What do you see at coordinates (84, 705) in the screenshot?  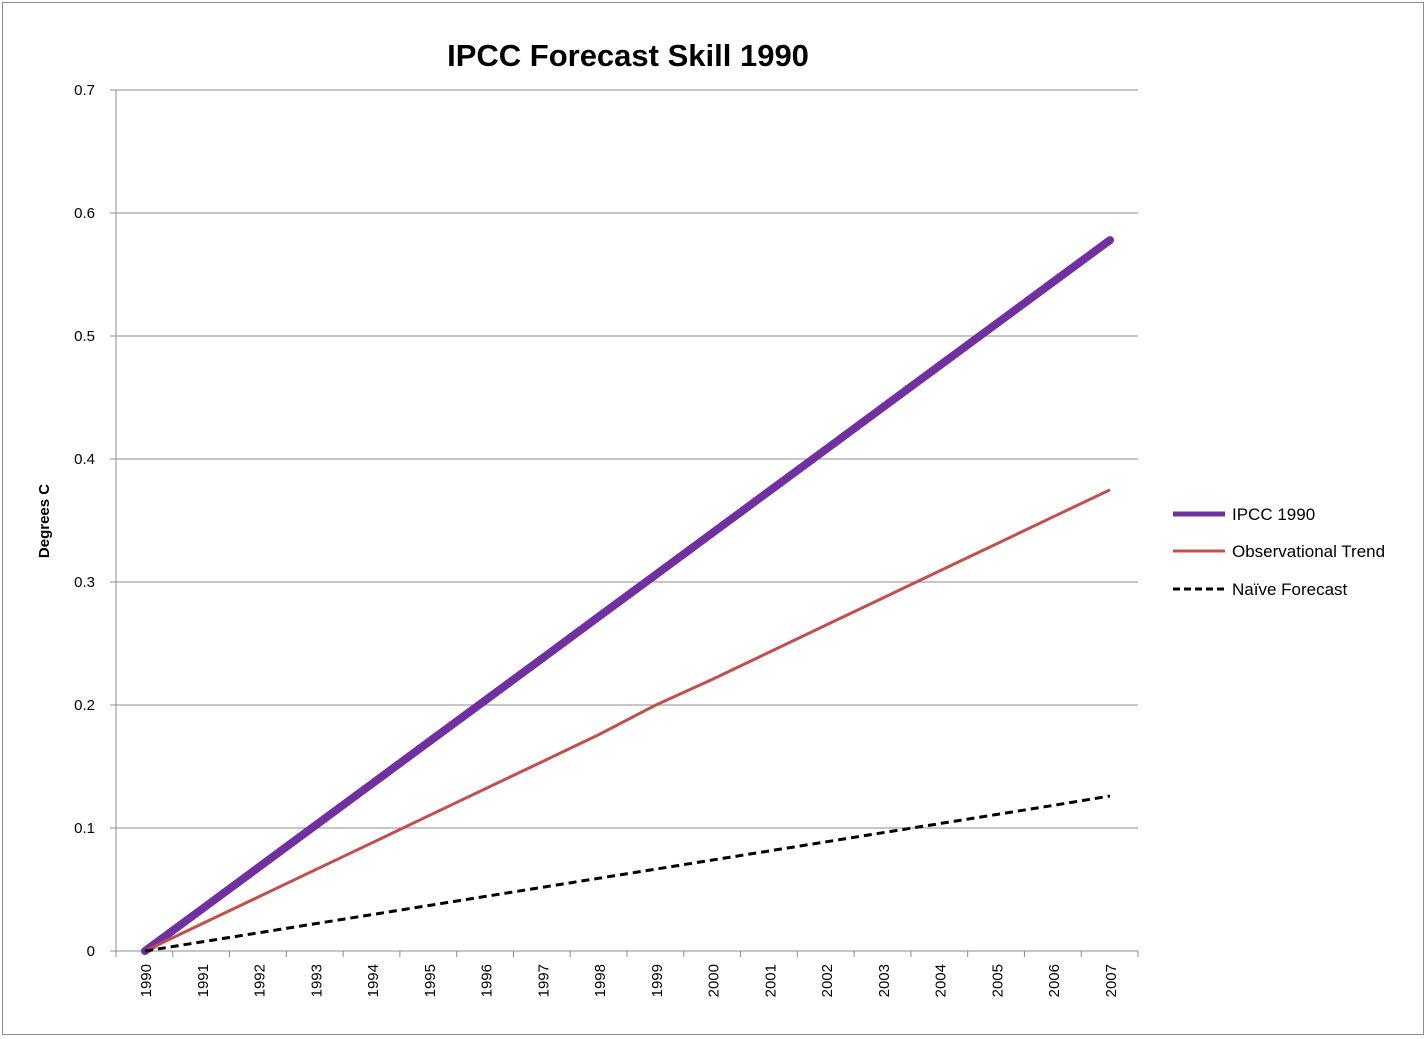 I see `y-tick-label: 0.2` at bounding box center [84, 705].